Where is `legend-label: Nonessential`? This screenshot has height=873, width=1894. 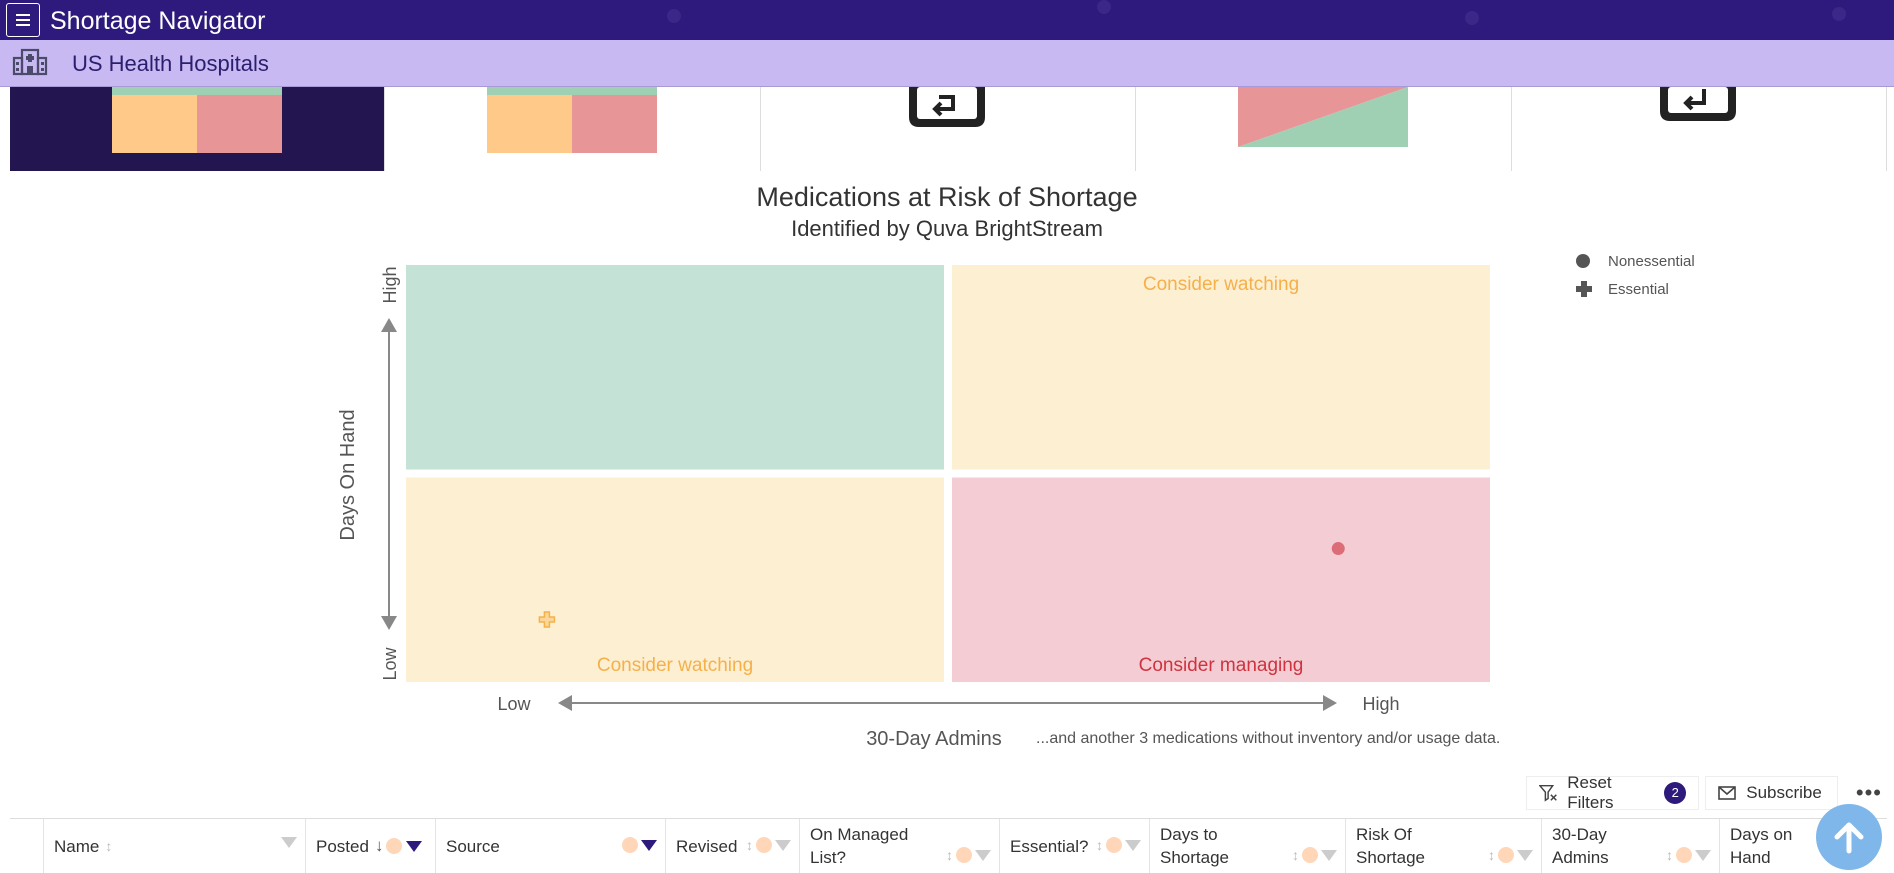
legend-label: Nonessential is located at coordinates (1651, 261).